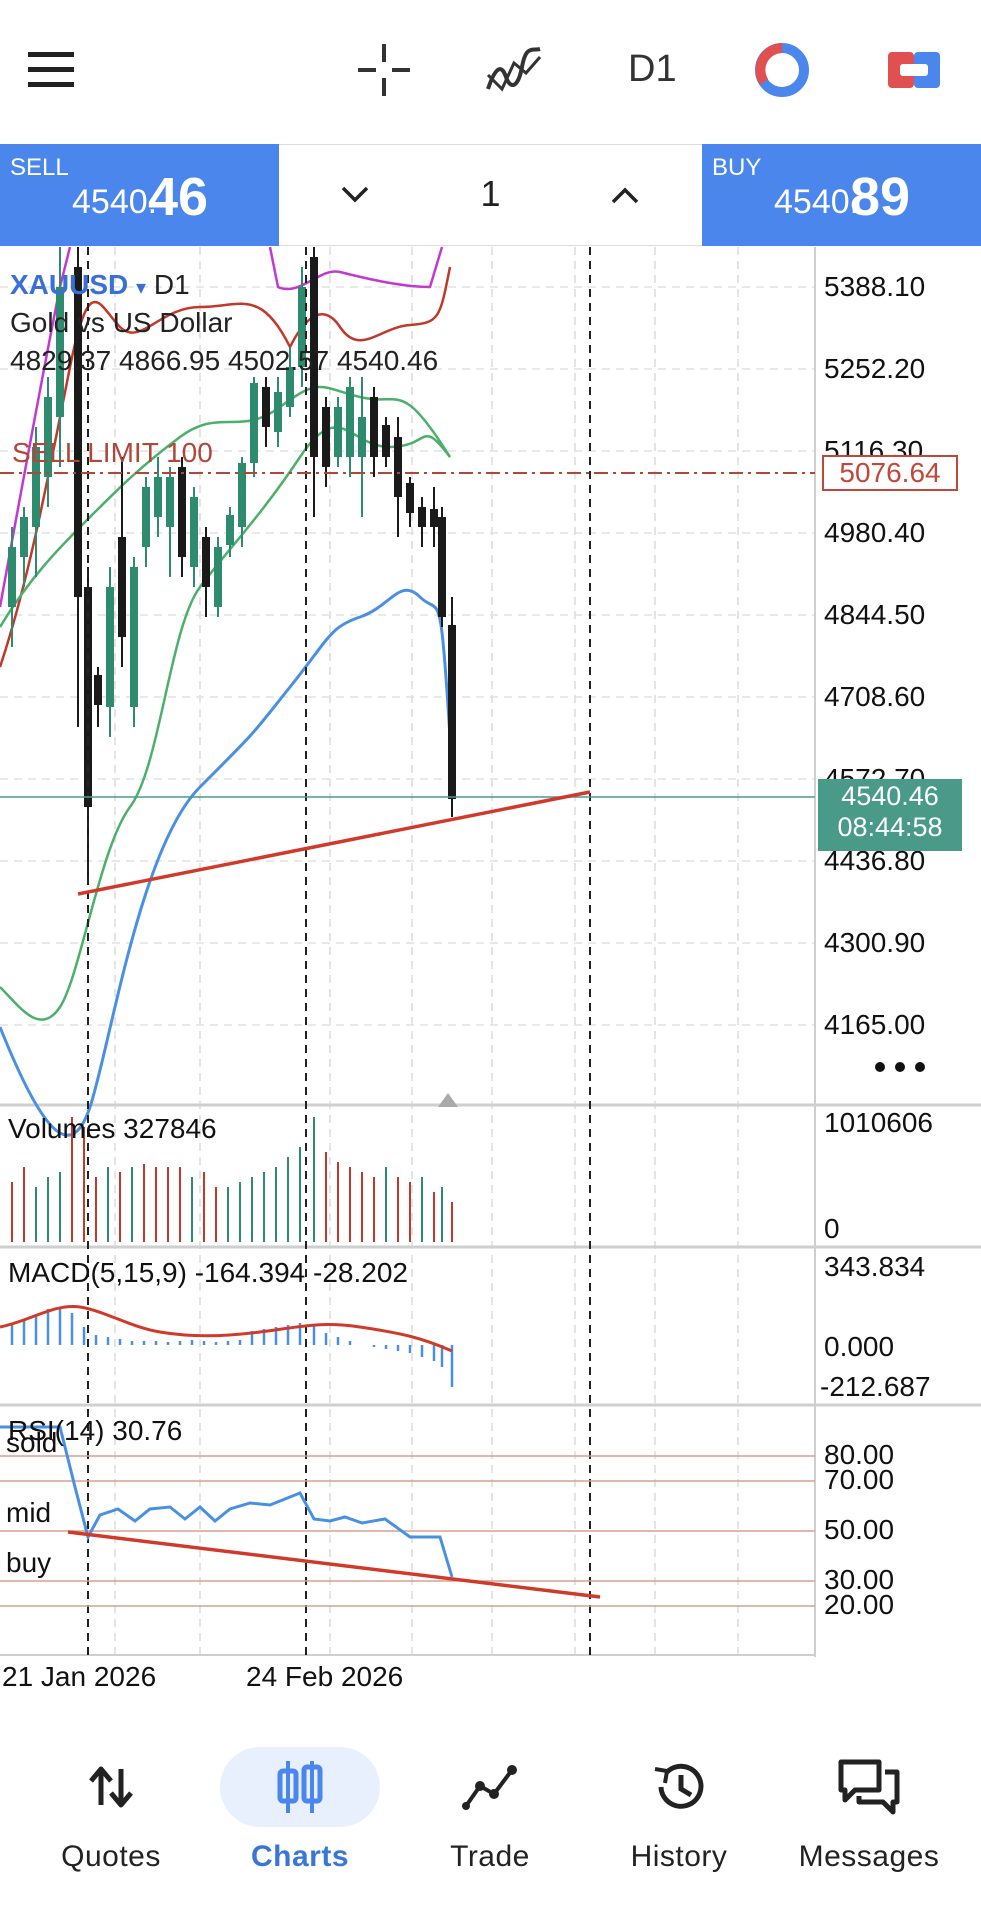  What do you see at coordinates (869, 1787) in the screenshot?
I see `messages-icon` at bounding box center [869, 1787].